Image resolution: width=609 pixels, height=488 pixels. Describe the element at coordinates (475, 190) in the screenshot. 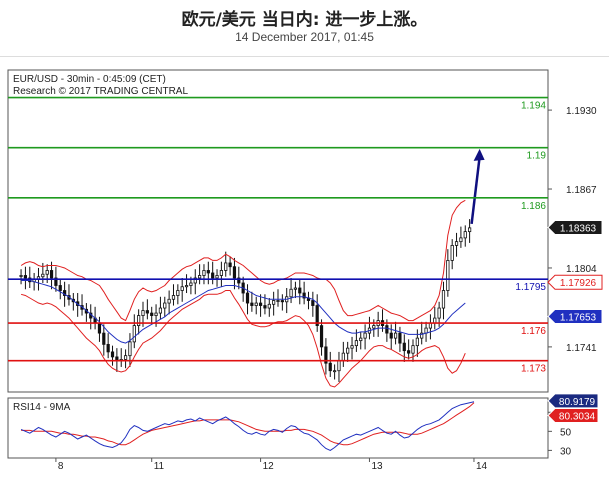

I see `forecast-arrow-shaft` at that location.